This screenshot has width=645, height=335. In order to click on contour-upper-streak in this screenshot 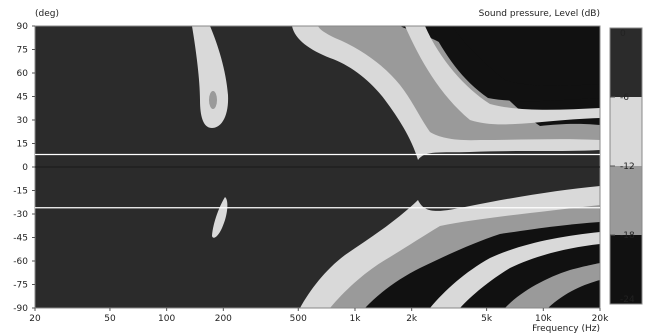, I will do `click(502, 75)`.